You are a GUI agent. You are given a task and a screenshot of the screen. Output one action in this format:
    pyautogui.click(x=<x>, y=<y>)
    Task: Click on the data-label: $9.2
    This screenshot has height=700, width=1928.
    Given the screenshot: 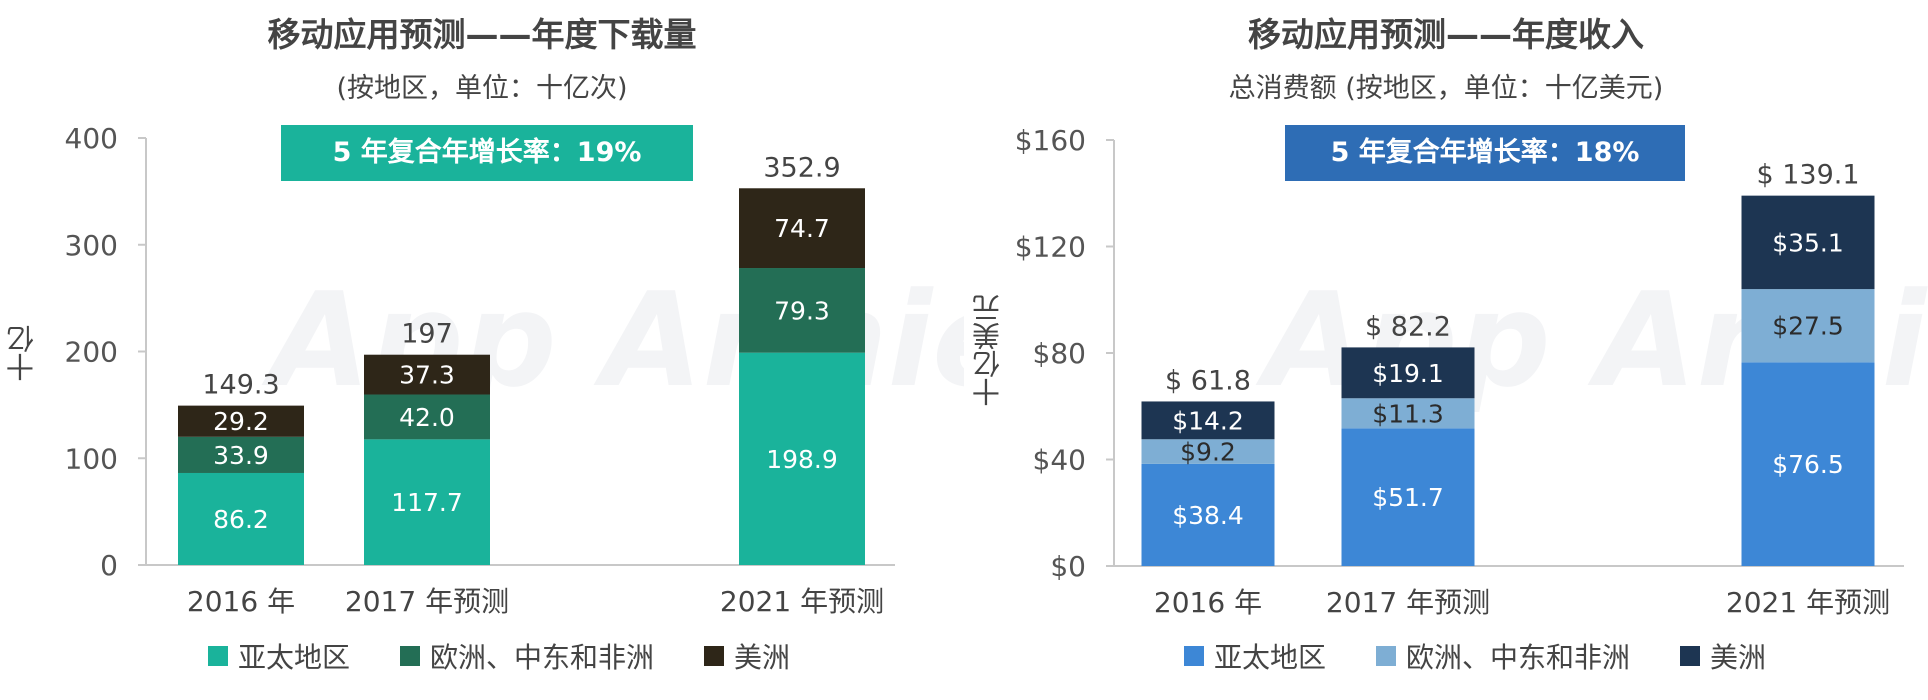 What is the action you would take?
    pyautogui.click(x=1208, y=452)
    